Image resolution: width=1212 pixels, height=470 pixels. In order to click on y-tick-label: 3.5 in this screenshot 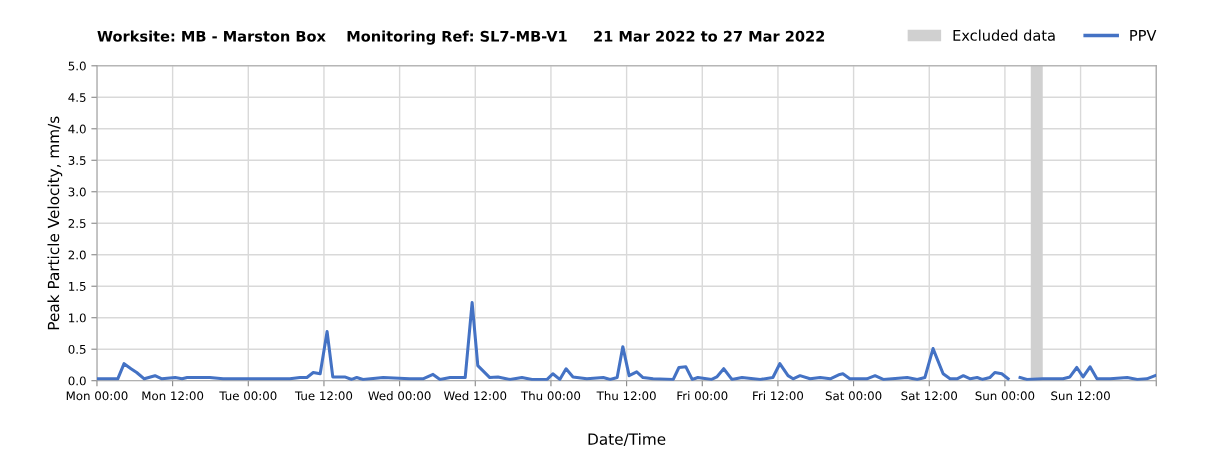, I will do `click(77, 160)`.